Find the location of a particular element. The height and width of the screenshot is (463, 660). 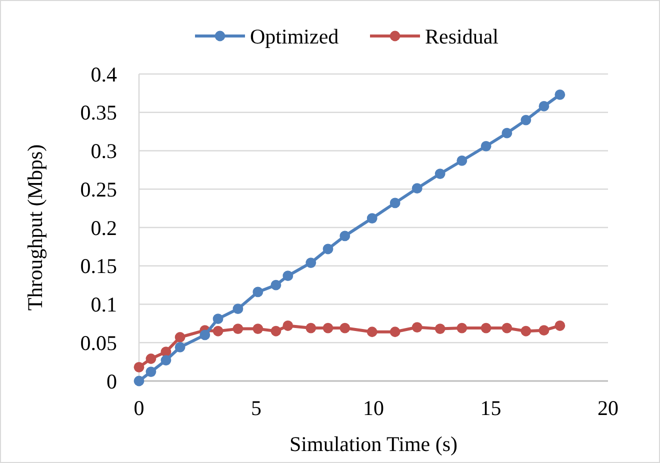

y-tick-label: 0.05 is located at coordinates (98, 342).